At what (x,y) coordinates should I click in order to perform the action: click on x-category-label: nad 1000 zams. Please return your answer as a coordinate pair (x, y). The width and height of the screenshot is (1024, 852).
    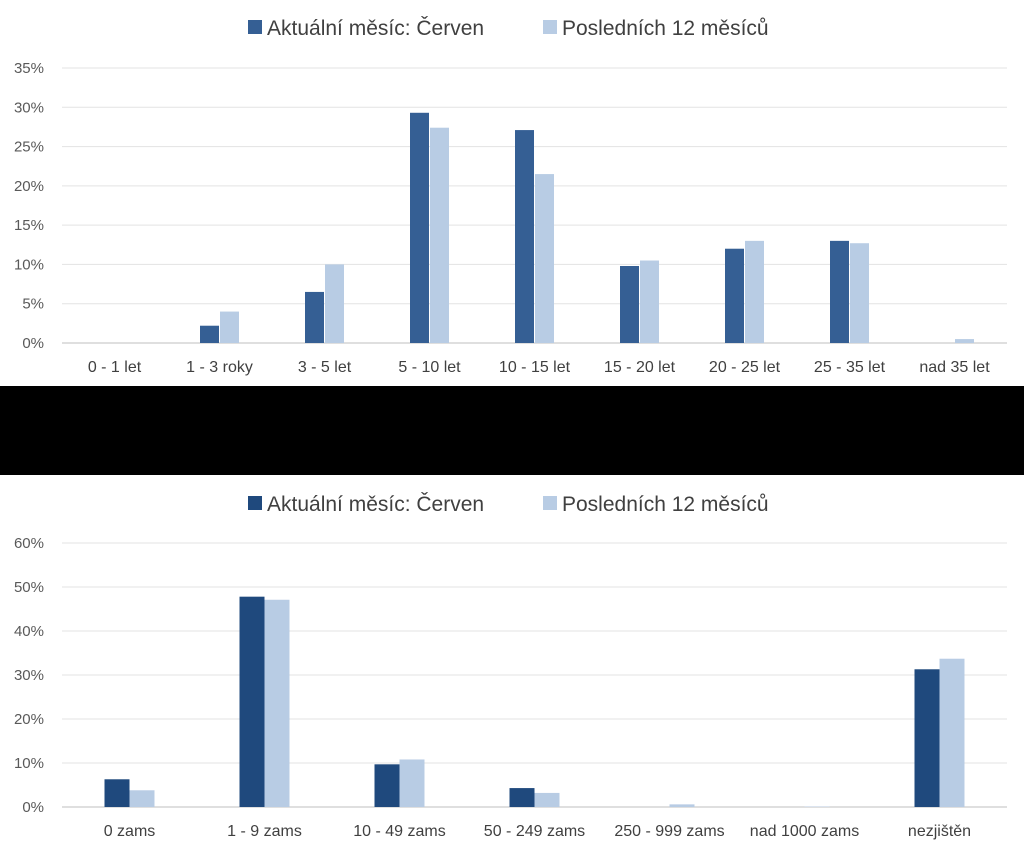
    Looking at the image, I should click on (804, 831).